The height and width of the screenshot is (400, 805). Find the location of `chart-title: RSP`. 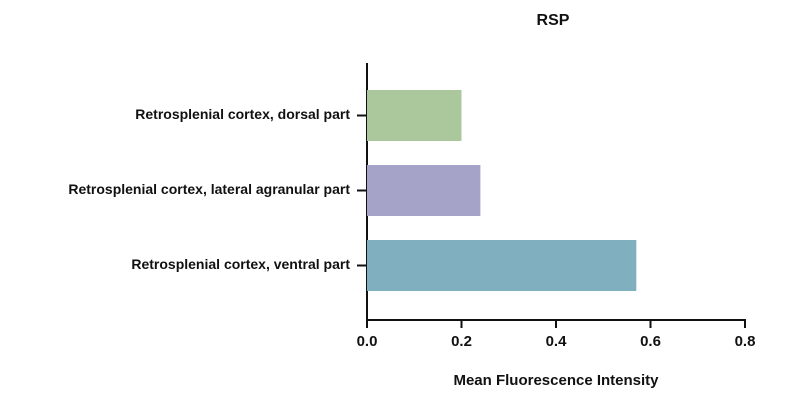

chart-title: RSP is located at coordinates (553, 20).